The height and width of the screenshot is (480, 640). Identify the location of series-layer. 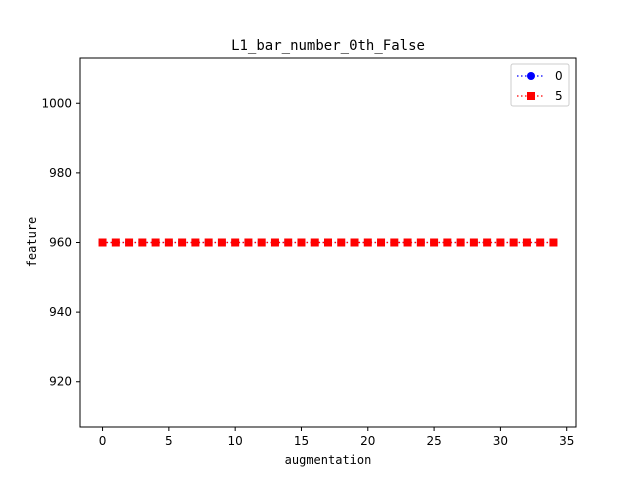
(328, 242).